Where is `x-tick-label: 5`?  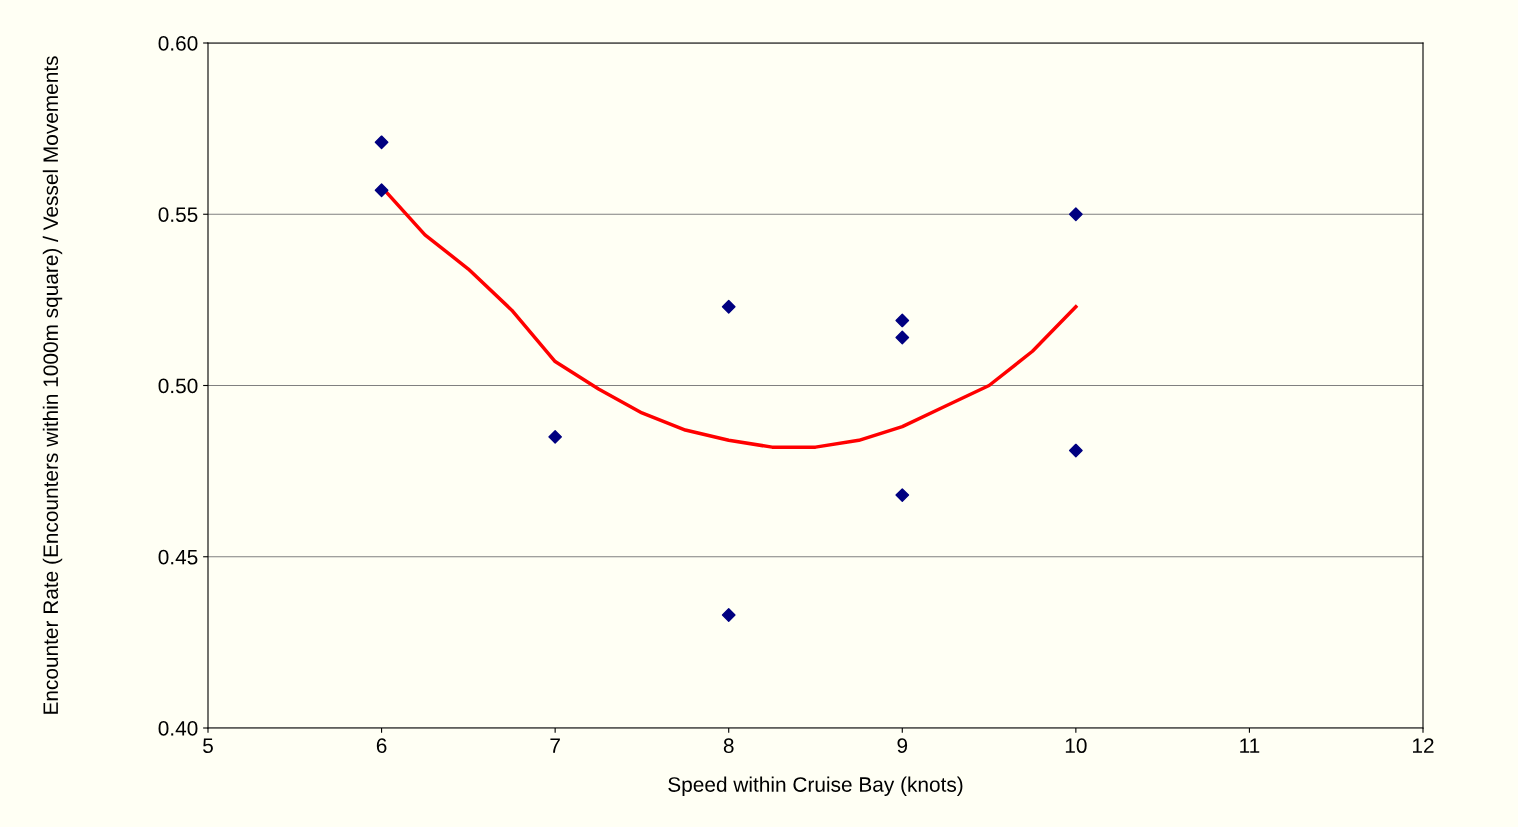 x-tick-label: 5 is located at coordinates (208, 746).